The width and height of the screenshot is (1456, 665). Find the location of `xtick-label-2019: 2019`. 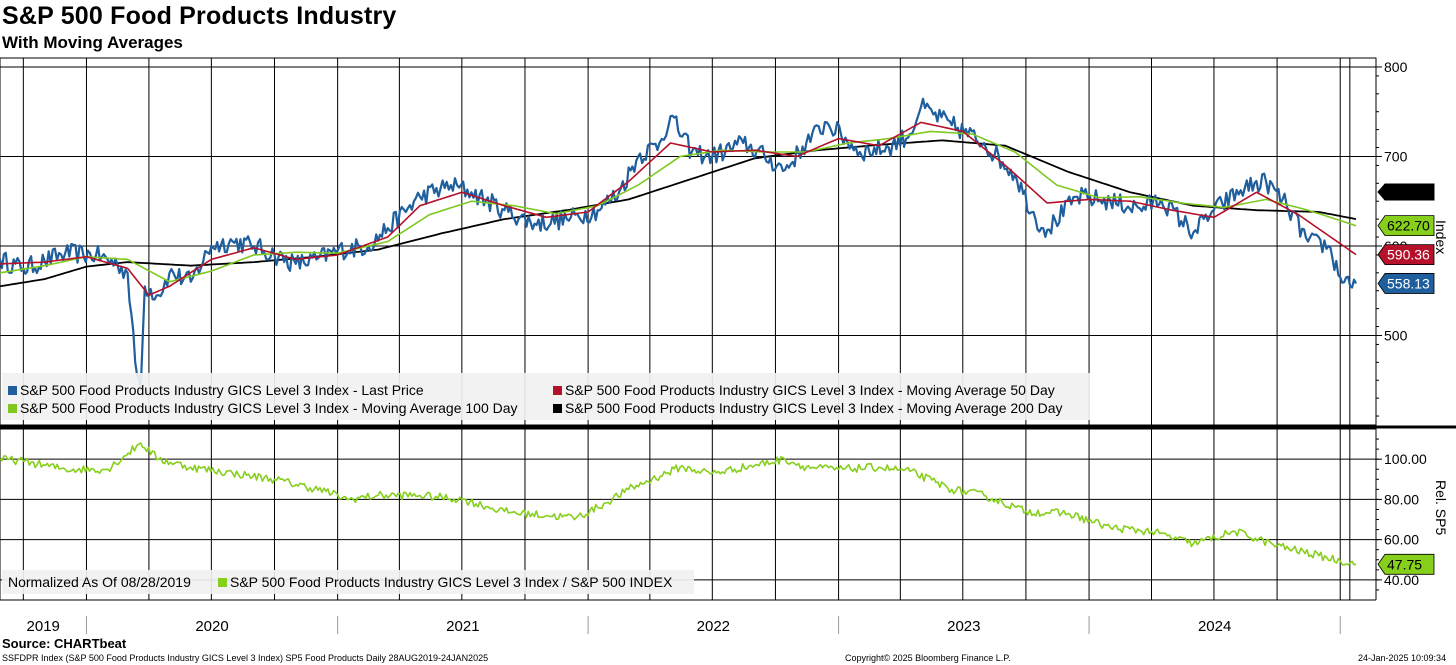

xtick-label-2019: 2019 is located at coordinates (43, 626).